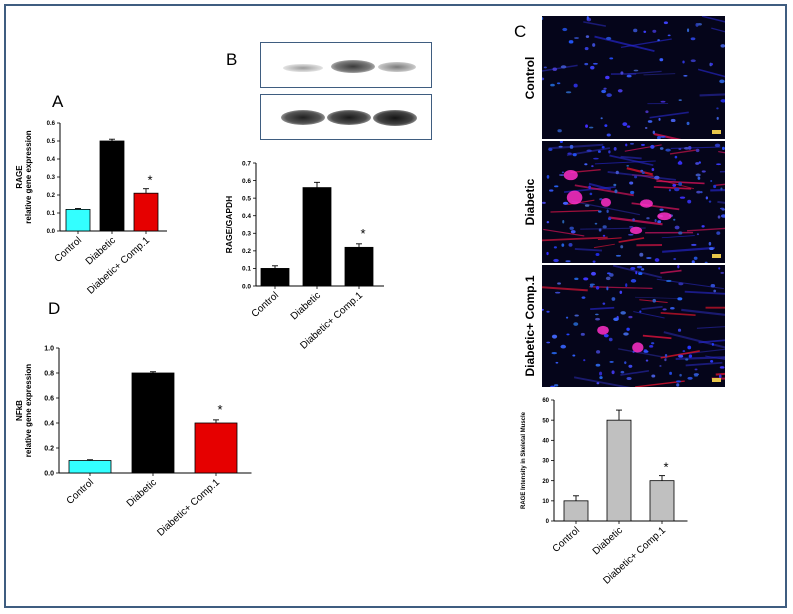 The width and height of the screenshot is (793, 614). What do you see at coordinates (548, 522) in the screenshot?
I see `y-tick-label: 0` at bounding box center [548, 522].